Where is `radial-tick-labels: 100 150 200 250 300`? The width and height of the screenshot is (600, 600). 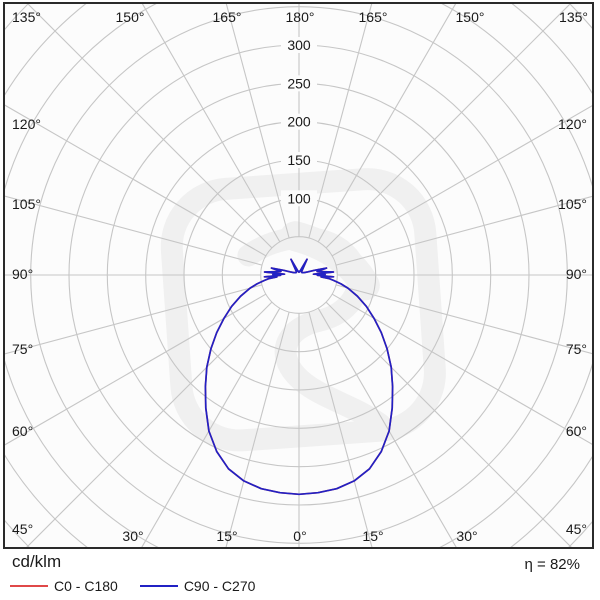 radial-tick-labels: 100 150 200 250 300 is located at coordinates (299, 121).